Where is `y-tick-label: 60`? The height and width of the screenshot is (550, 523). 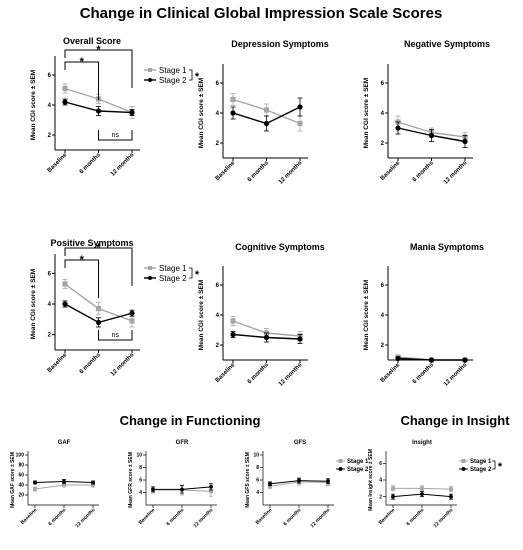
y-tick-label: 60 is located at coordinates (21, 476).